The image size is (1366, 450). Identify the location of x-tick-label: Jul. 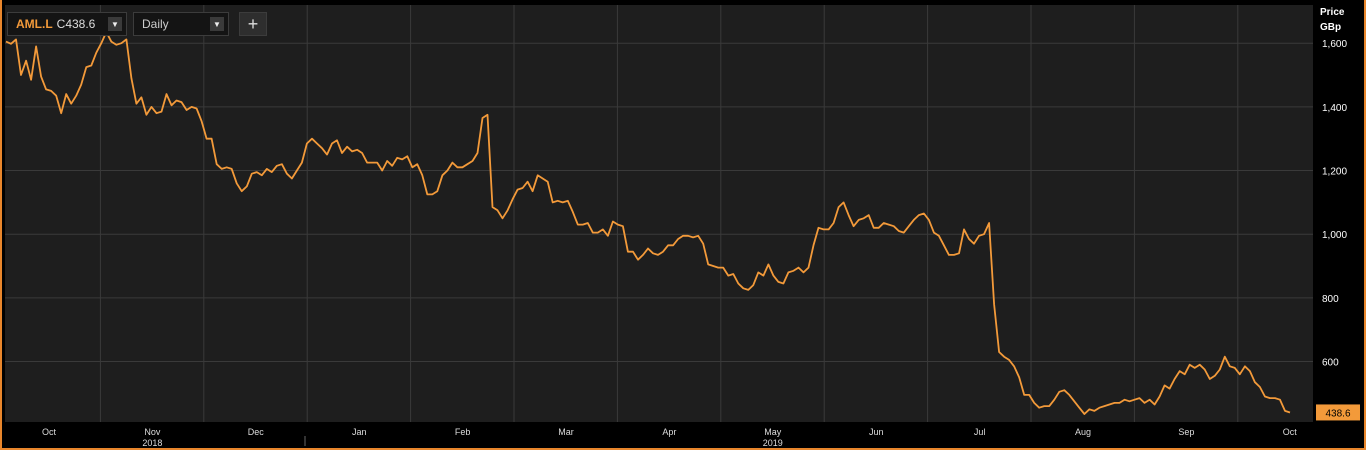
(980, 432).